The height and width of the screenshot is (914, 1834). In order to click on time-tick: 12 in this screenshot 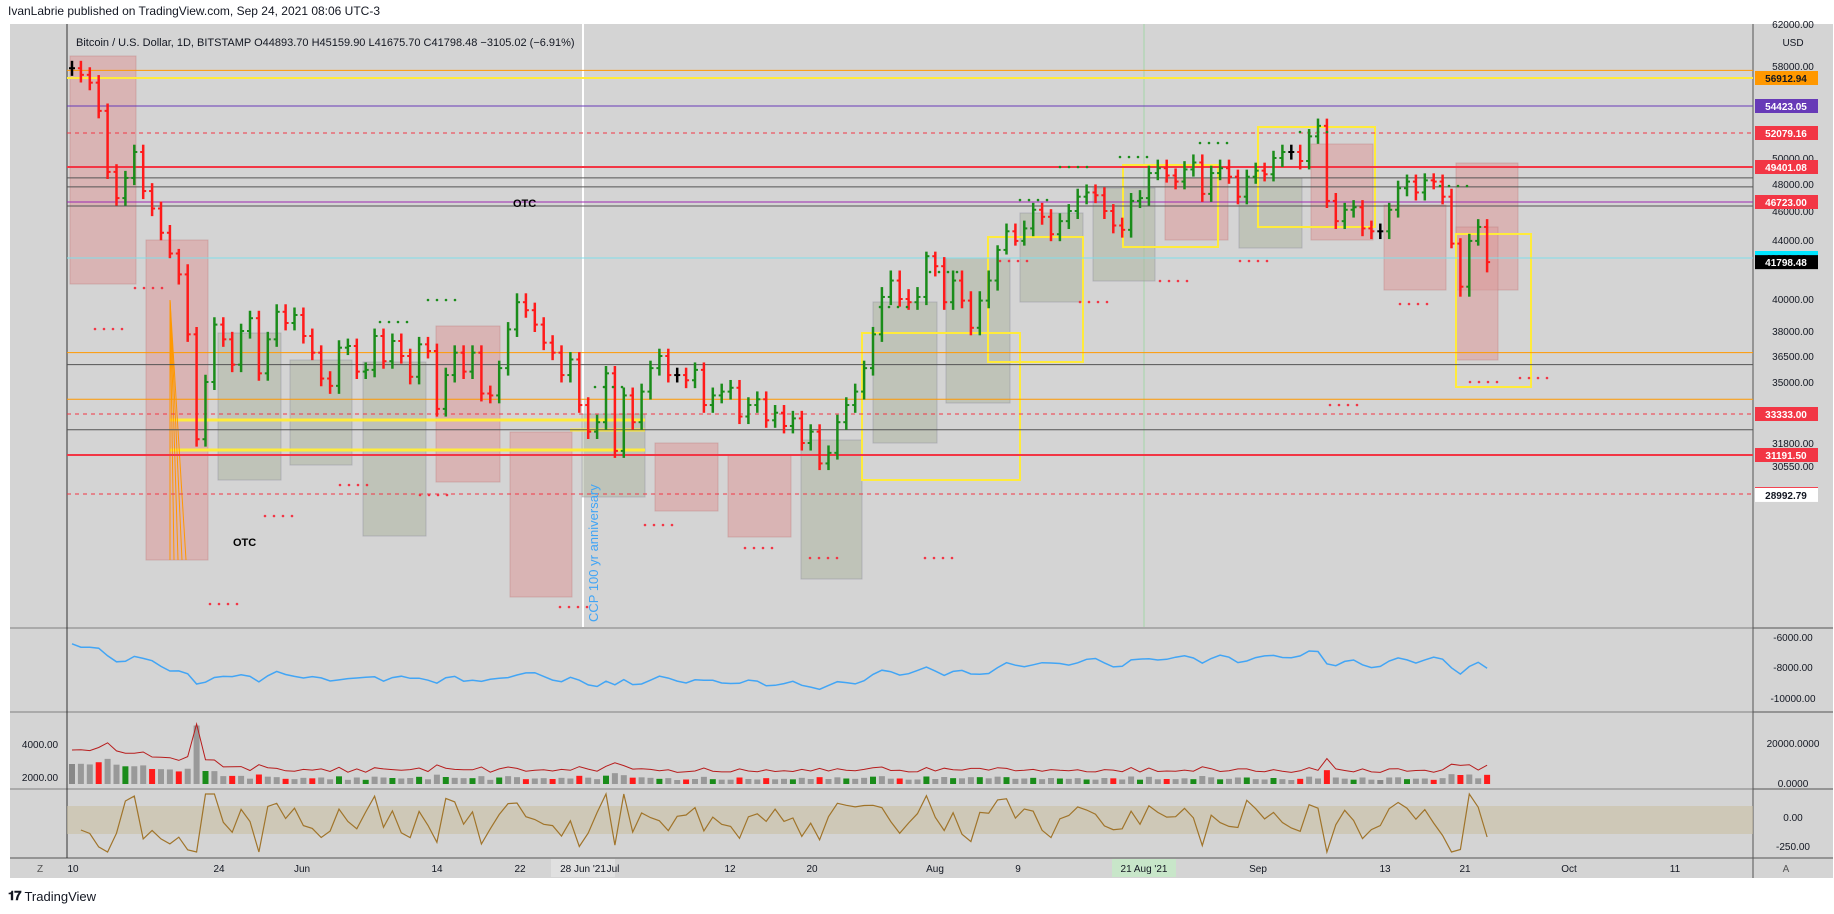, I will do `click(730, 869)`.